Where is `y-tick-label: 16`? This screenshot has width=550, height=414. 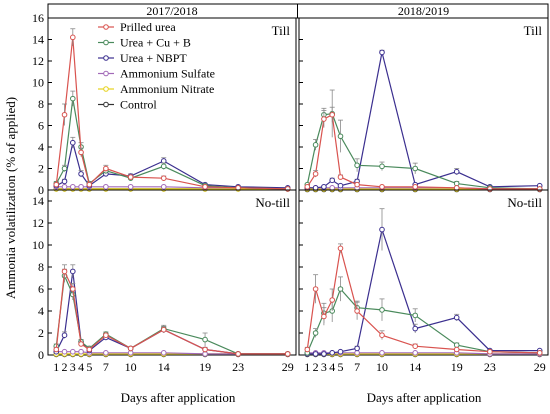 y-tick-label: 16 is located at coordinates (38, 18).